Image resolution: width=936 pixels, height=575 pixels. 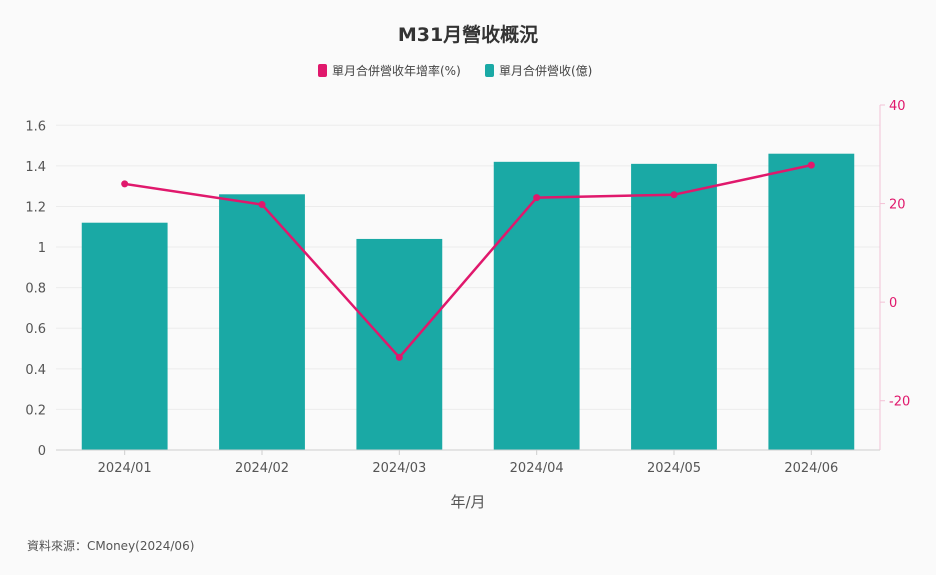 What do you see at coordinates (110, 546) in the screenshot?
I see `source-note: 資料來源：CMoney(2024/06)` at bounding box center [110, 546].